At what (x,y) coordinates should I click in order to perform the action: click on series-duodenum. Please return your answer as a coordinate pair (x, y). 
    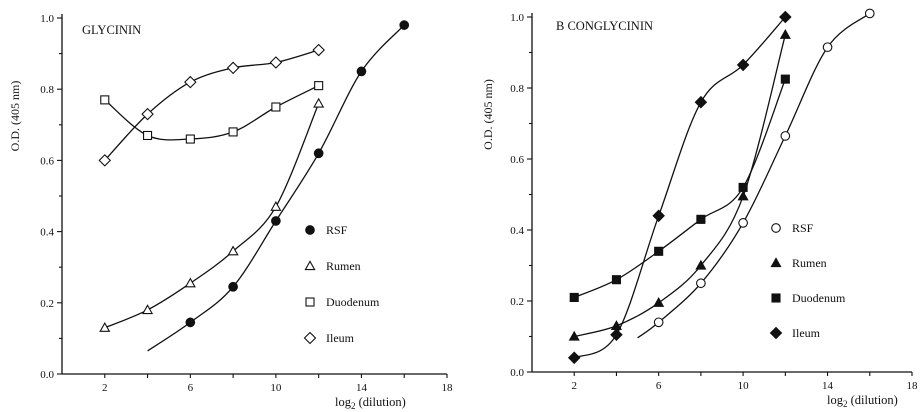
    Looking at the image, I should click on (212, 112).